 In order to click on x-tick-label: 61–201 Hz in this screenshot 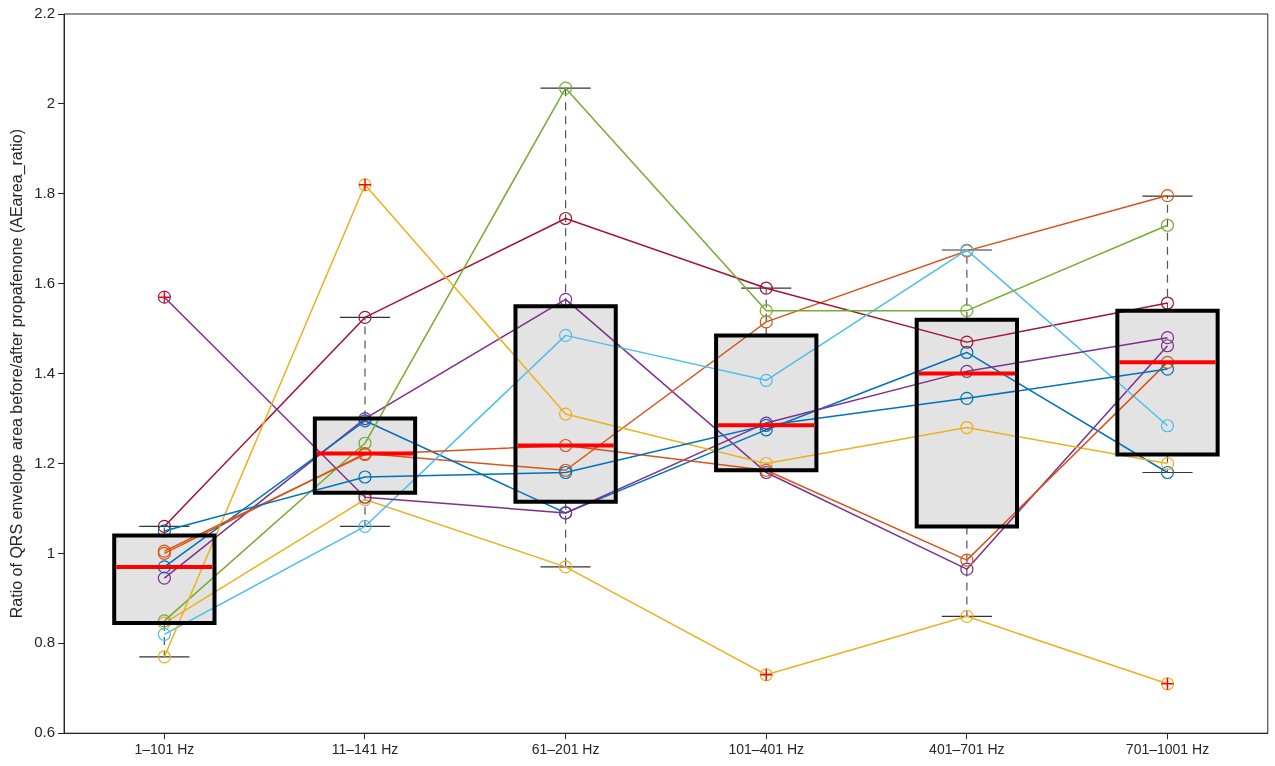, I will do `click(565, 749)`.